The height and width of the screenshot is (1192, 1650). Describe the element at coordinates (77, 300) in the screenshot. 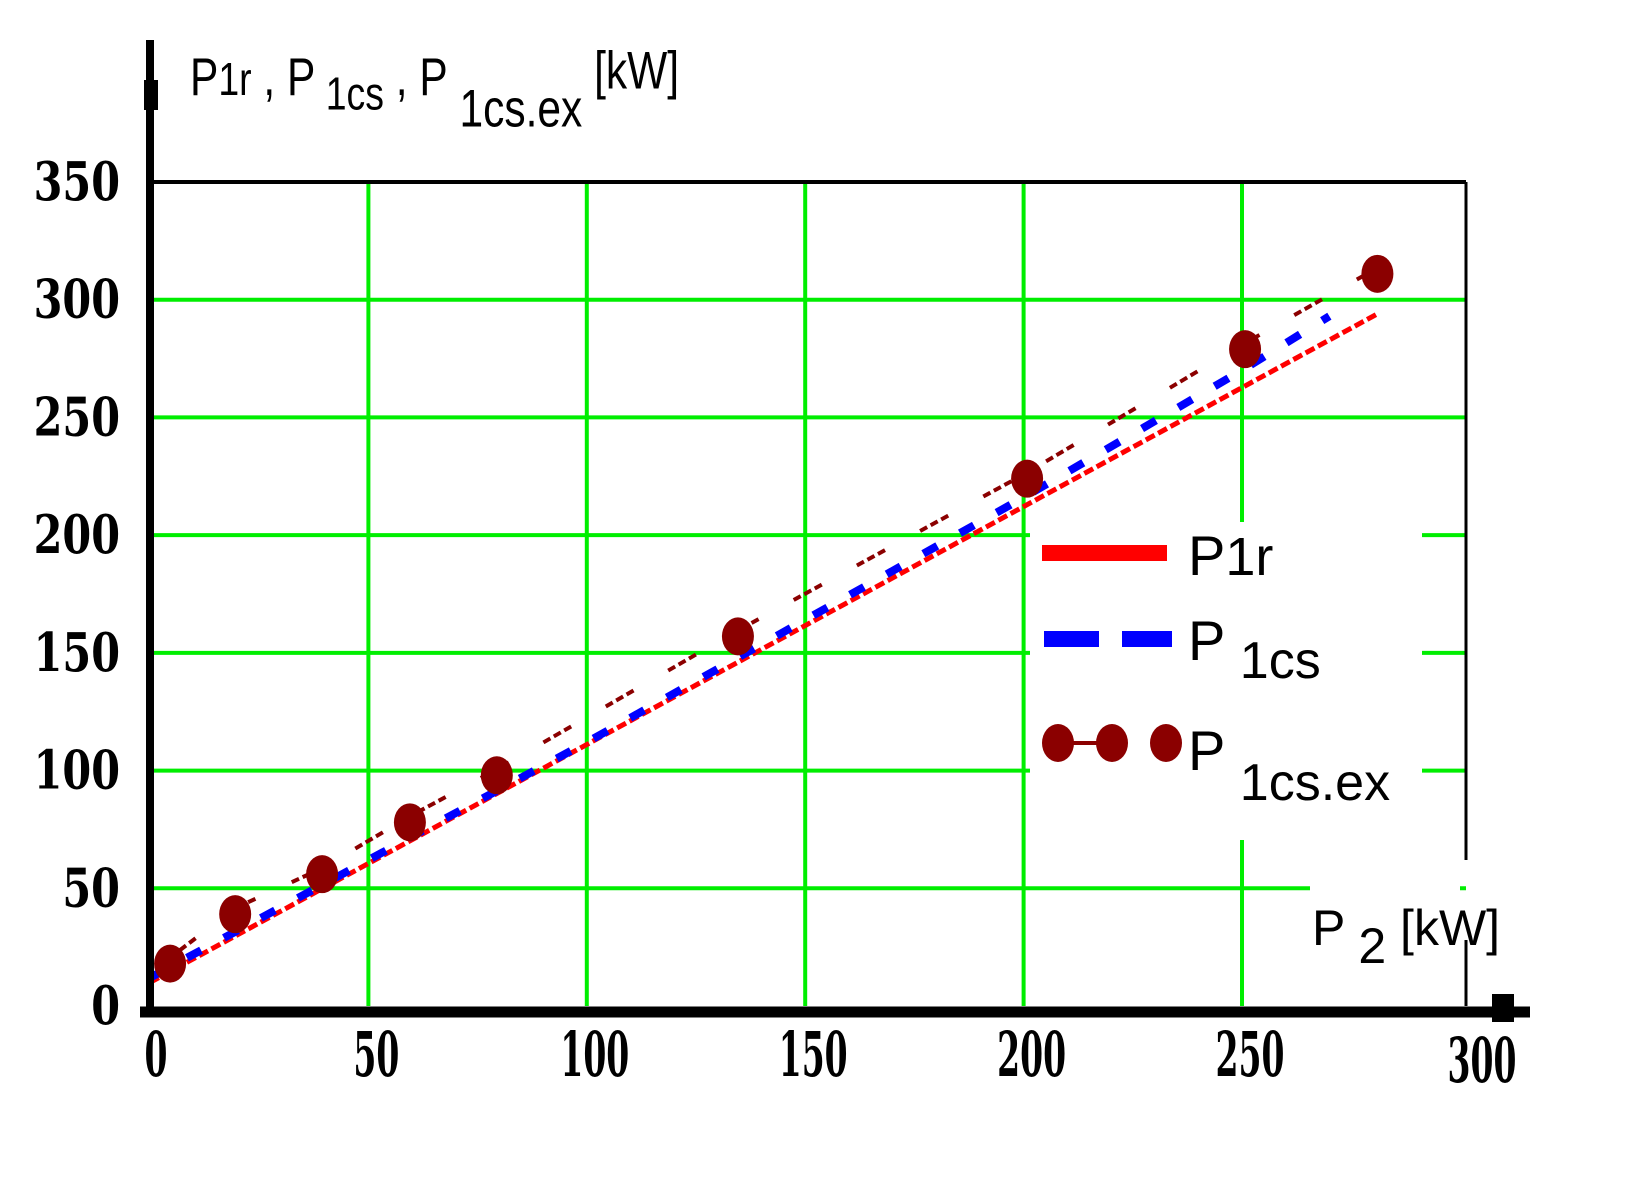

I see `y-tick-label: 300` at that location.